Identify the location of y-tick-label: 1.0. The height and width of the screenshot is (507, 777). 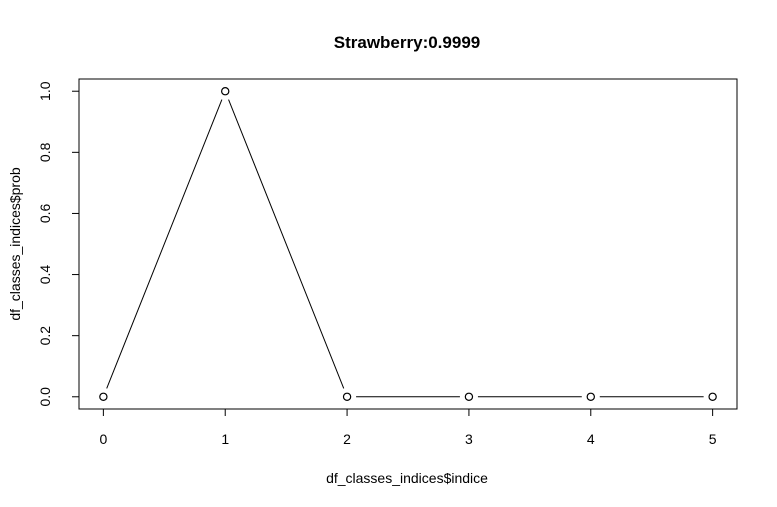
(45, 91).